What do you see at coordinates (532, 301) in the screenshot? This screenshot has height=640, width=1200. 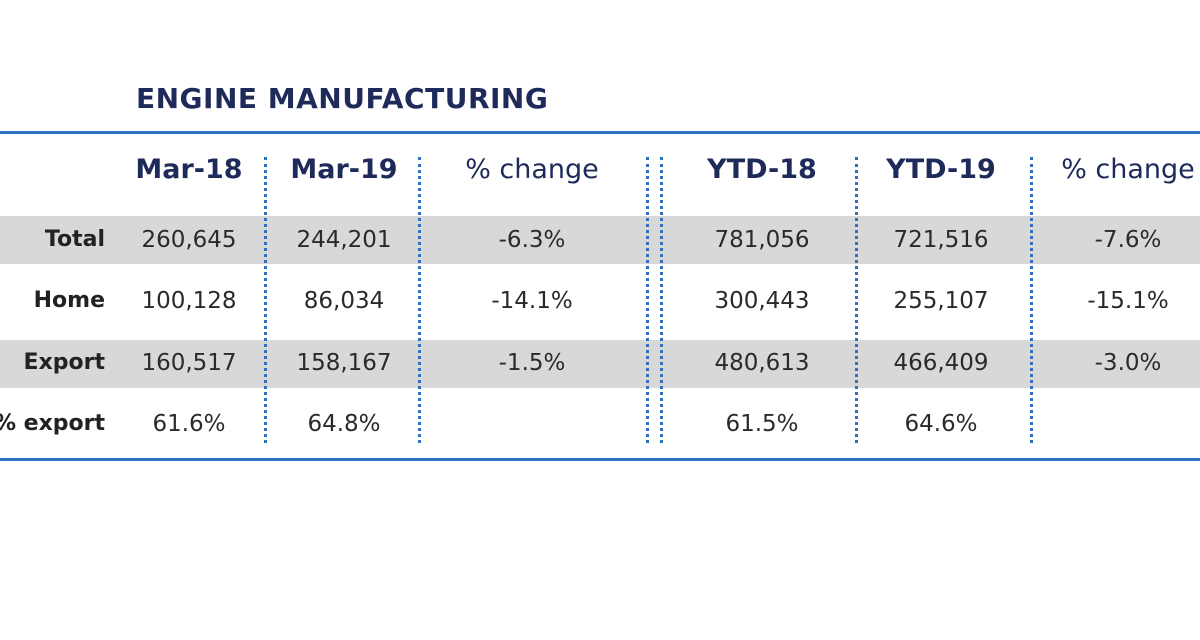 I see `table-cell: -14.1%` at bounding box center [532, 301].